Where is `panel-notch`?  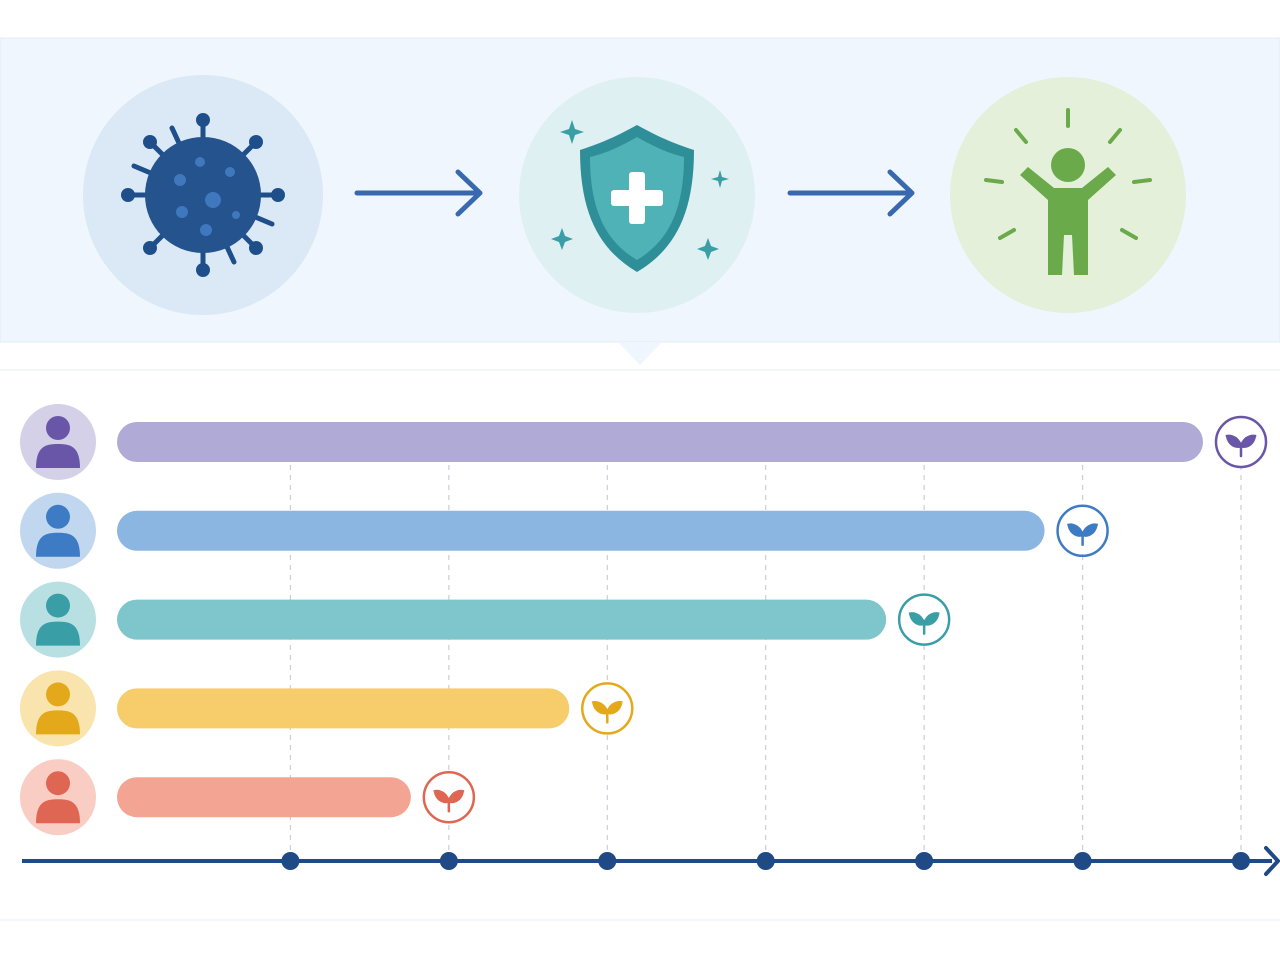
panel-notch is located at coordinates (640, 353).